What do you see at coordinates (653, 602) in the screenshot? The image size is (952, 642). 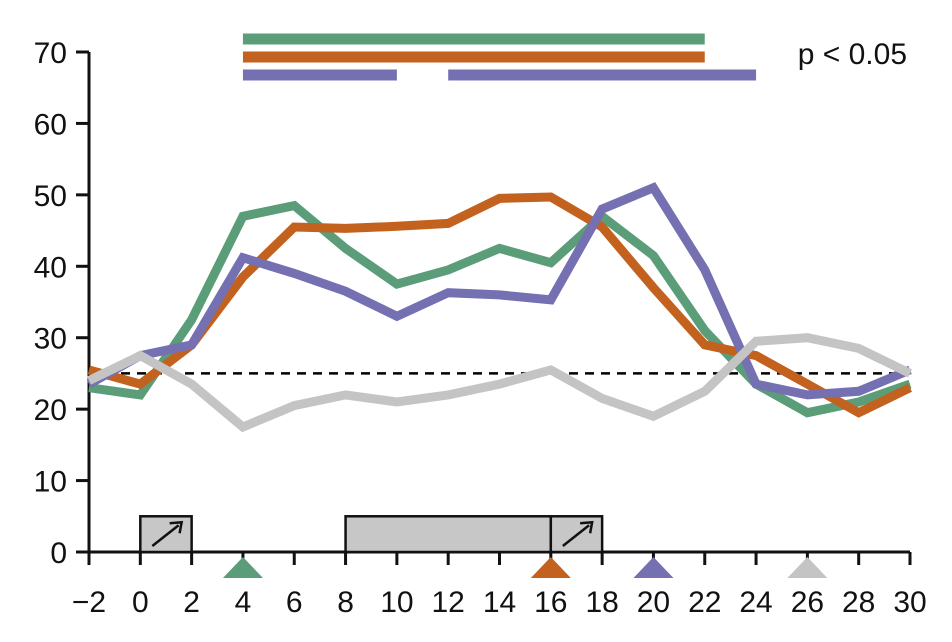 I see `x-tick-label: 20` at bounding box center [653, 602].